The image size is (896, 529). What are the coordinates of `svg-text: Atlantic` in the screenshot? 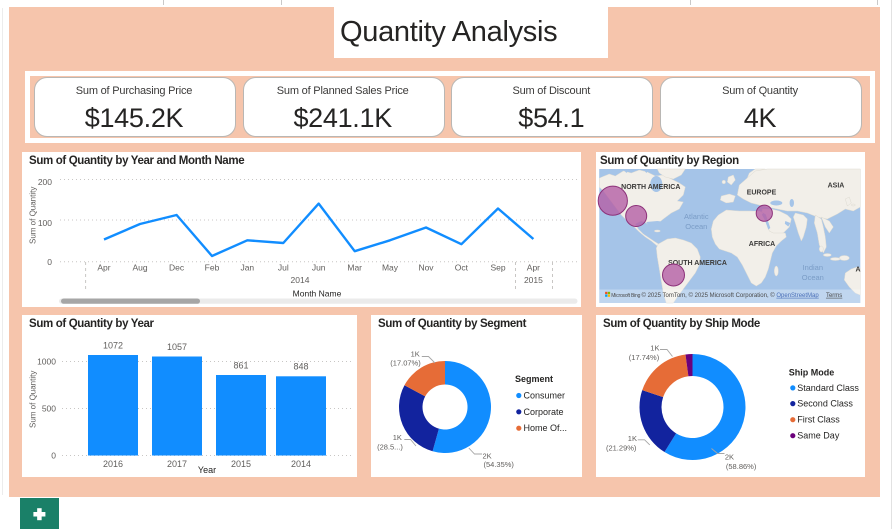 It's located at (695, 216).